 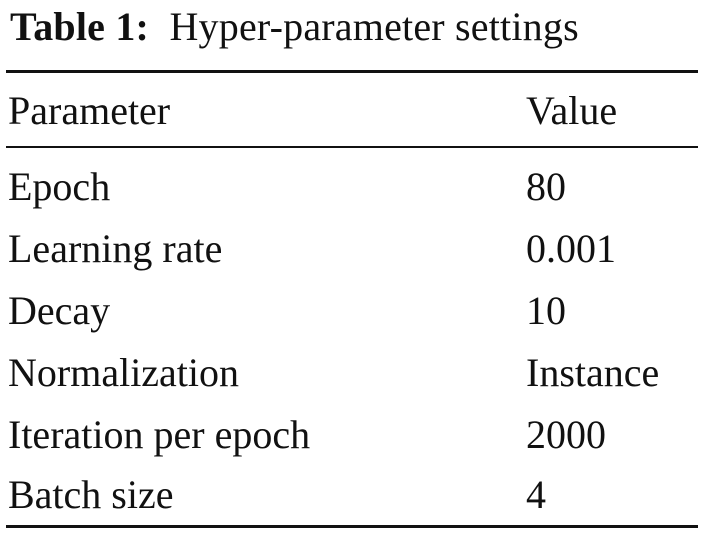 What do you see at coordinates (536, 494) in the screenshot?
I see `value-cell: 4` at bounding box center [536, 494].